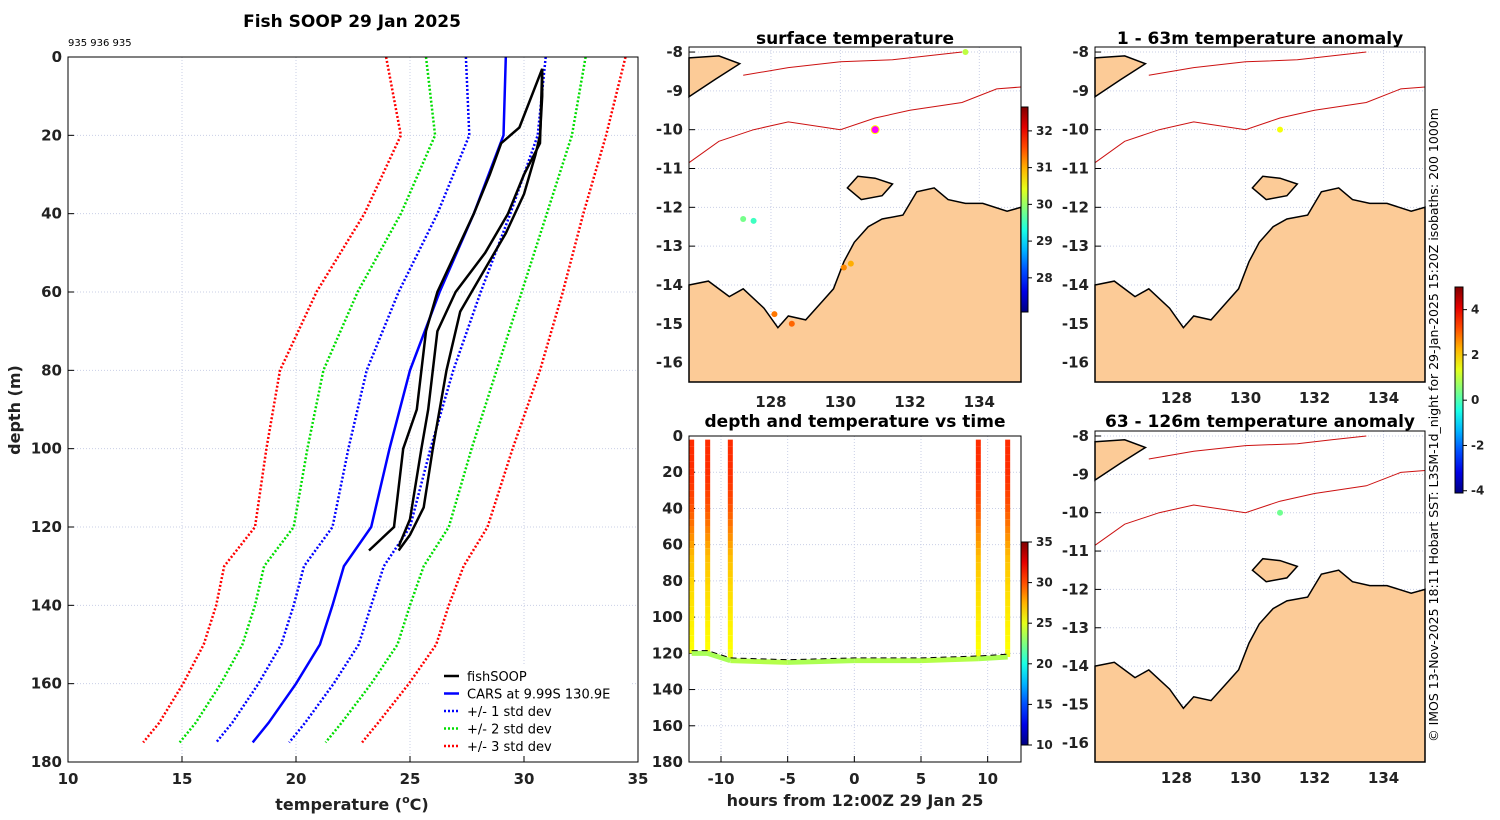  Describe the element at coordinates (1257, 447) in the screenshot. I see `anom2-isobath-1000m` at that location.